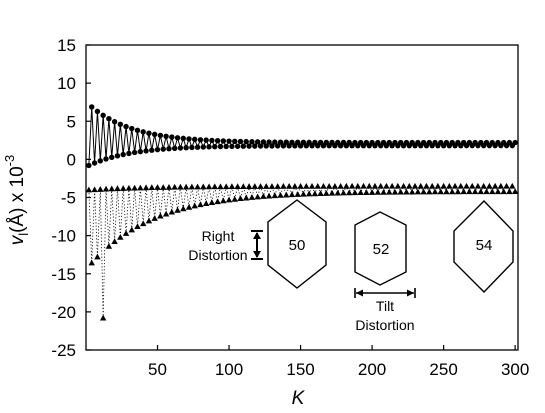 This screenshot has height=413, width=545. What do you see at coordinates (380, 248) in the screenshot?
I see `hexagon-52: 52` at bounding box center [380, 248].